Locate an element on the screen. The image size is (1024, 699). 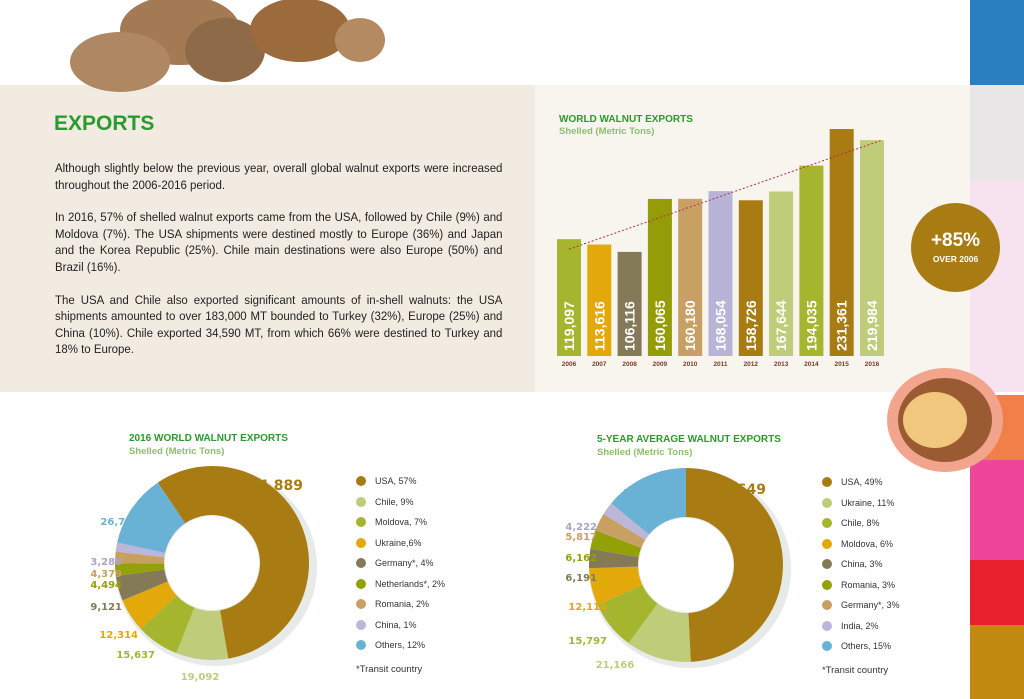
legend-item: Moldova, 6% is located at coordinates (861, 544).